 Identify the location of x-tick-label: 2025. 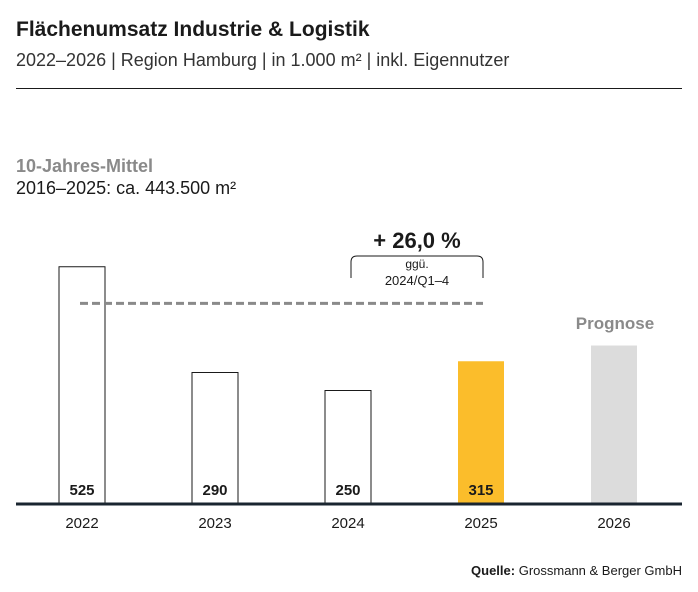
(480, 523).